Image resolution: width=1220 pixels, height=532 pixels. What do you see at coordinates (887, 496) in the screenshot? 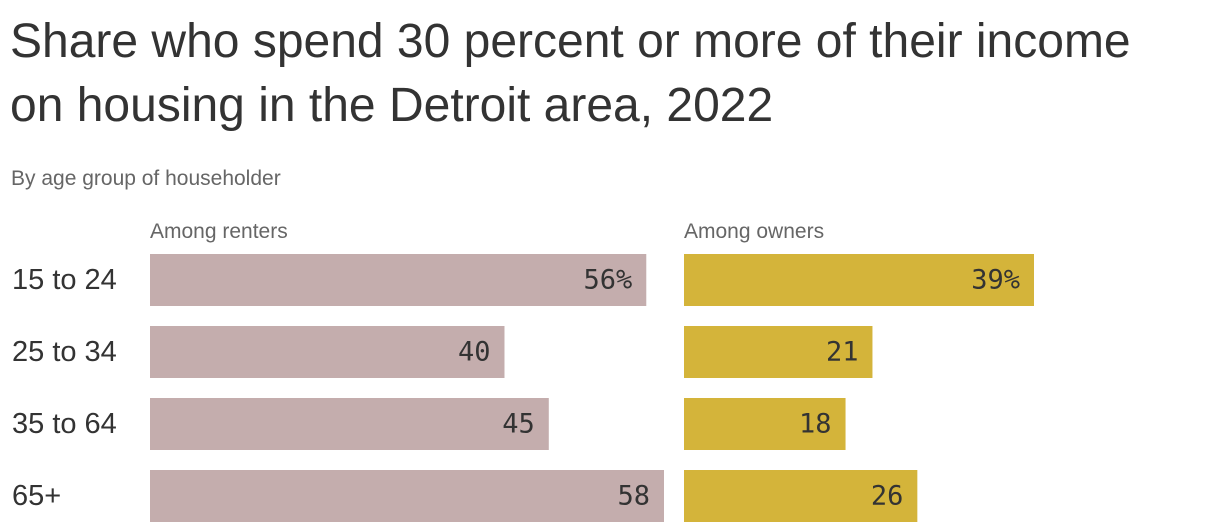
I see `owners-value-label: 26` at bounding box center [887, 496].